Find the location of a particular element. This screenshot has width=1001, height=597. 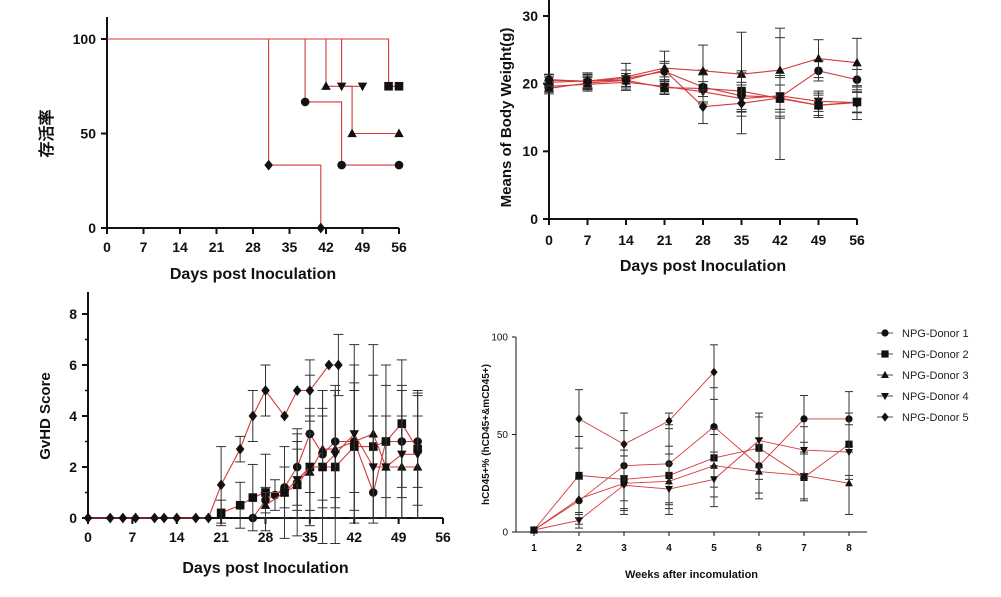

y-tick-label: 30 is located at coordinates (530, 16).